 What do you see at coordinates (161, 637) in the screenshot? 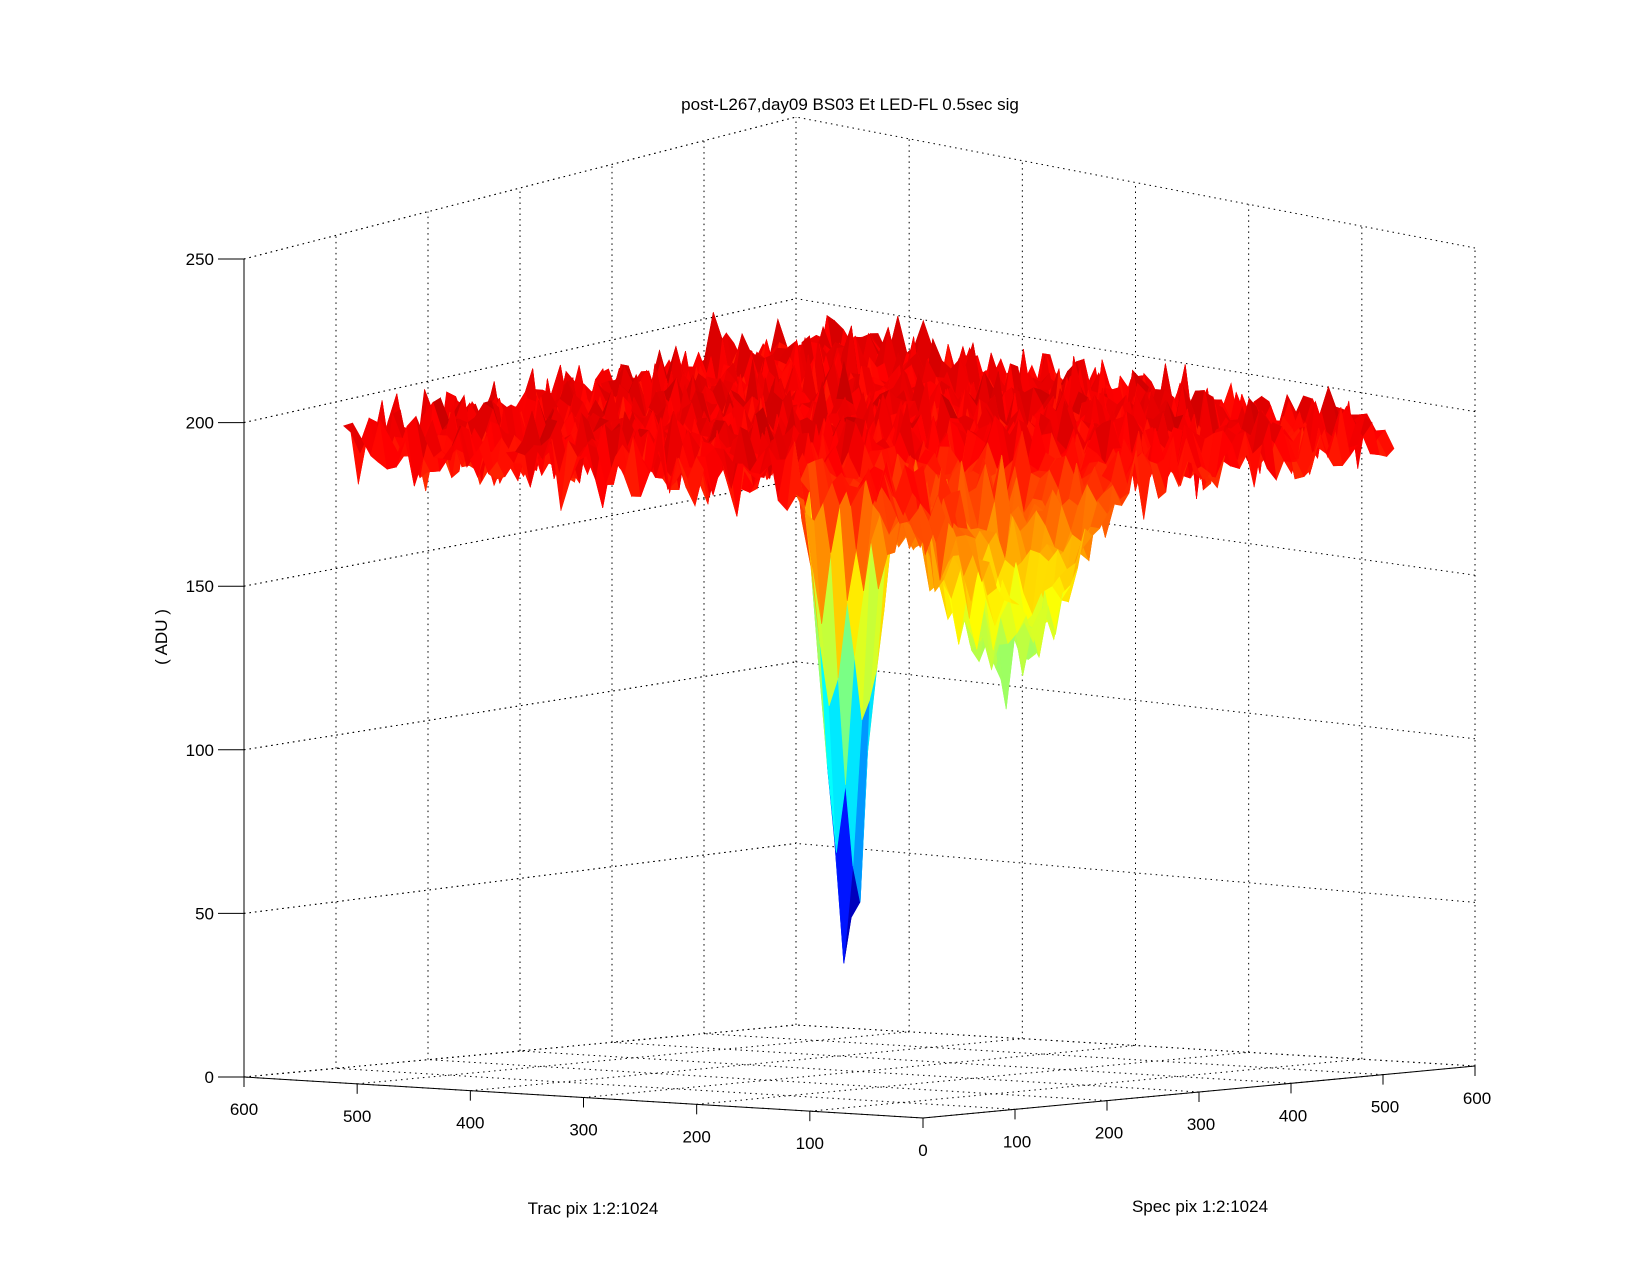
I see `z-axis-label: ( ADU )` at bounding box center [161, 637].